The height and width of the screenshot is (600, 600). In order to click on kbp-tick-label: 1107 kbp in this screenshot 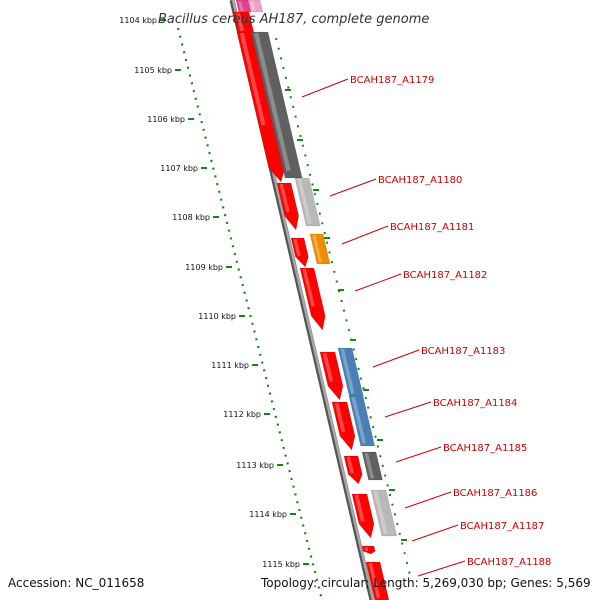, I will do `click(179, 168)`.